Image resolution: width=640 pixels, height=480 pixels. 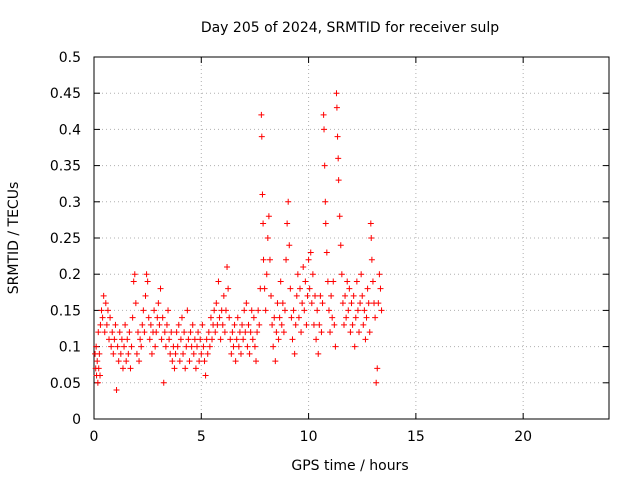 What do you see at coordinates (523, 437) in the screenshot?
I see `x-tick-label: 20` at bounding box center [523, 437].